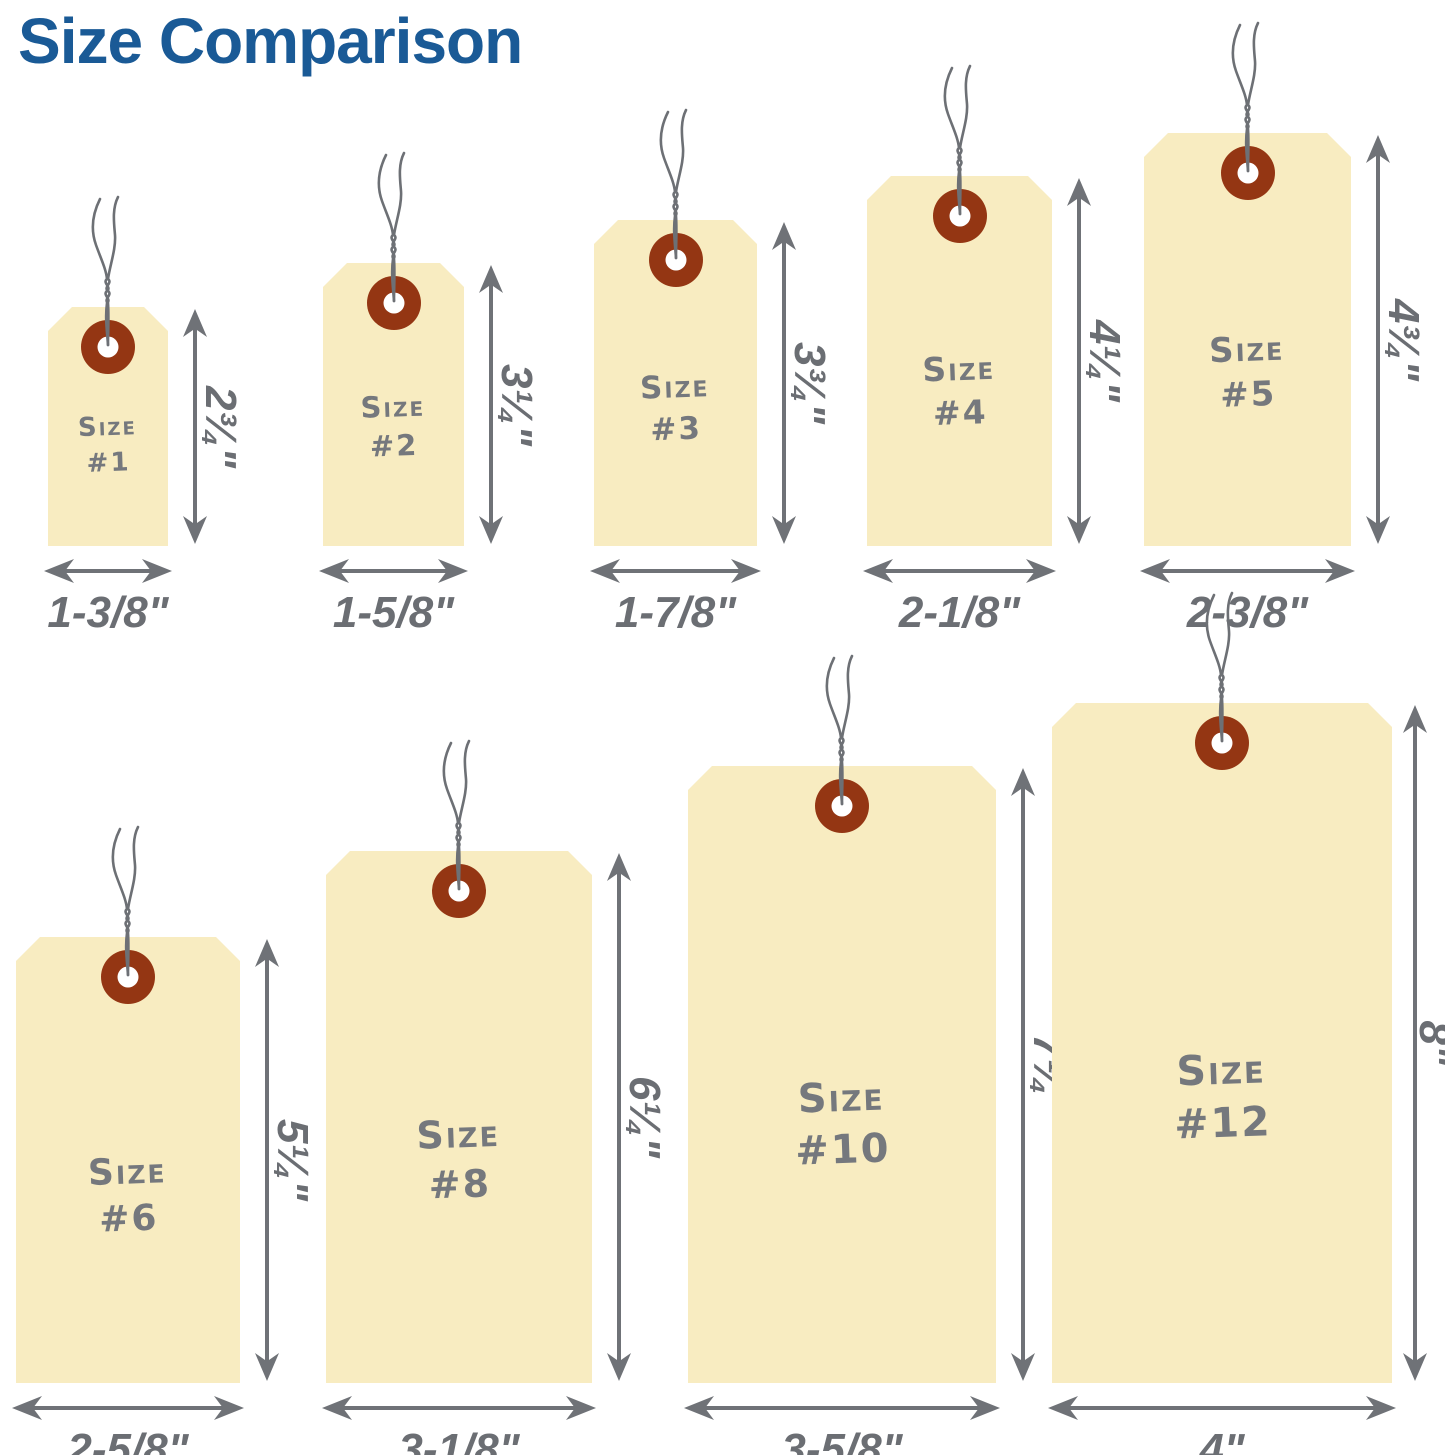 This screenshot has height=1455, width=1445. What do you see at coordinates (644, 1117) in the screenshot?
I see `height-dimension: 6¼"` at bounding box center [644, 1117].